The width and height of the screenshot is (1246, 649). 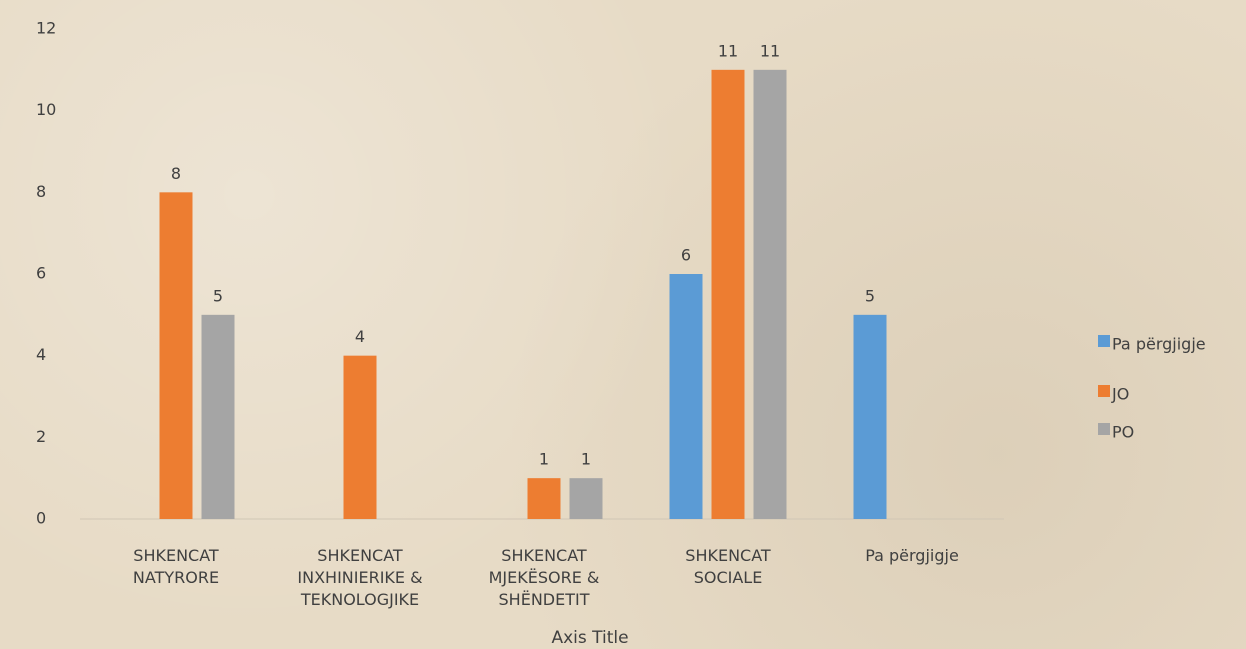 I want to click on x-tick-label: SHKENCAT SOCIALE, so click(x=728, y=566).